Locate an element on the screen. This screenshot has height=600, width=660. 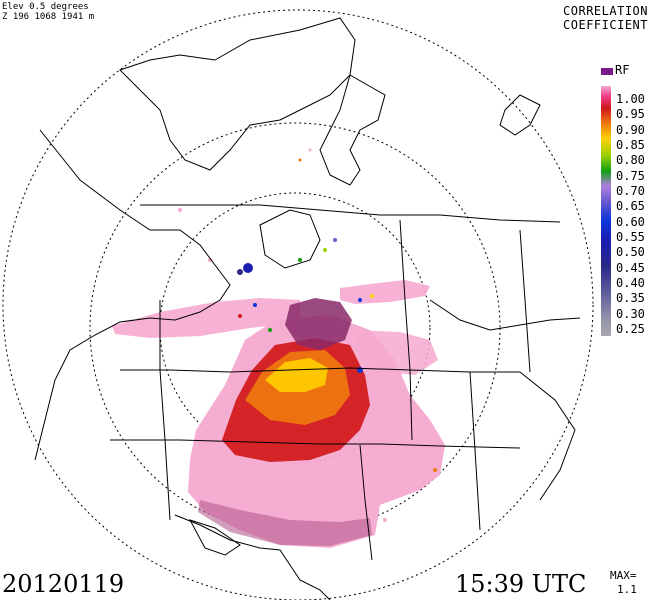
border-horizontal is located at coordinates (350, 213).